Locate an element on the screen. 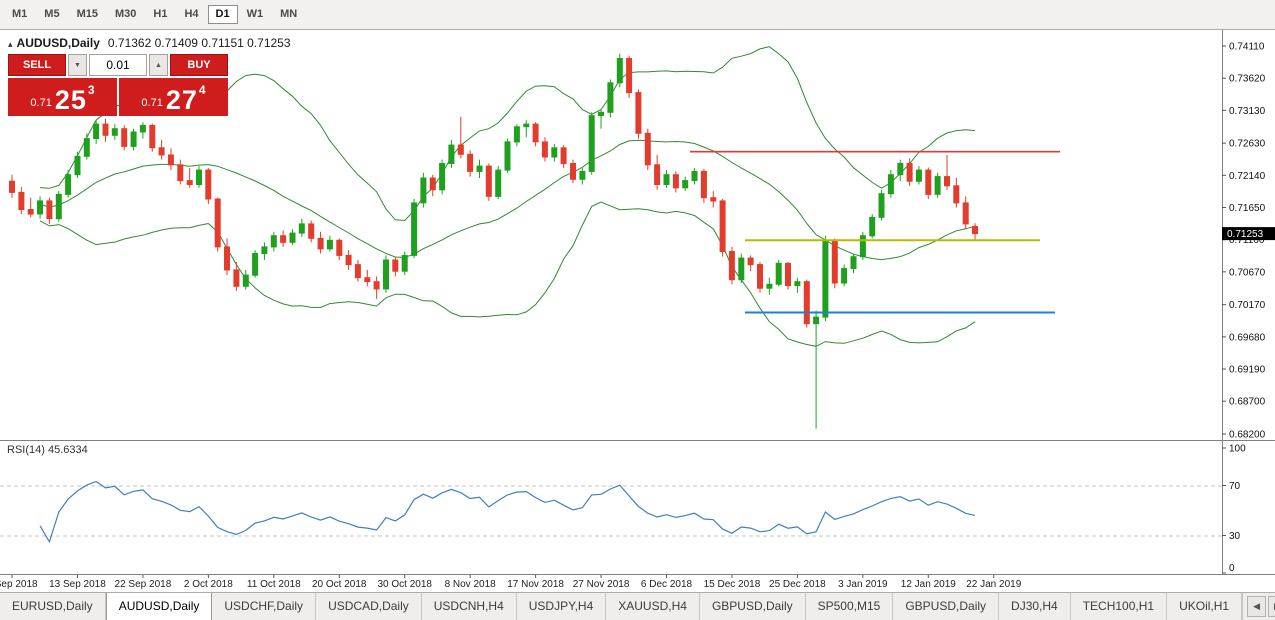 The width and height of the screenshot is (1275, 620). buy-price-box: 0.71 27 4 is located at coordinates (173, 97).